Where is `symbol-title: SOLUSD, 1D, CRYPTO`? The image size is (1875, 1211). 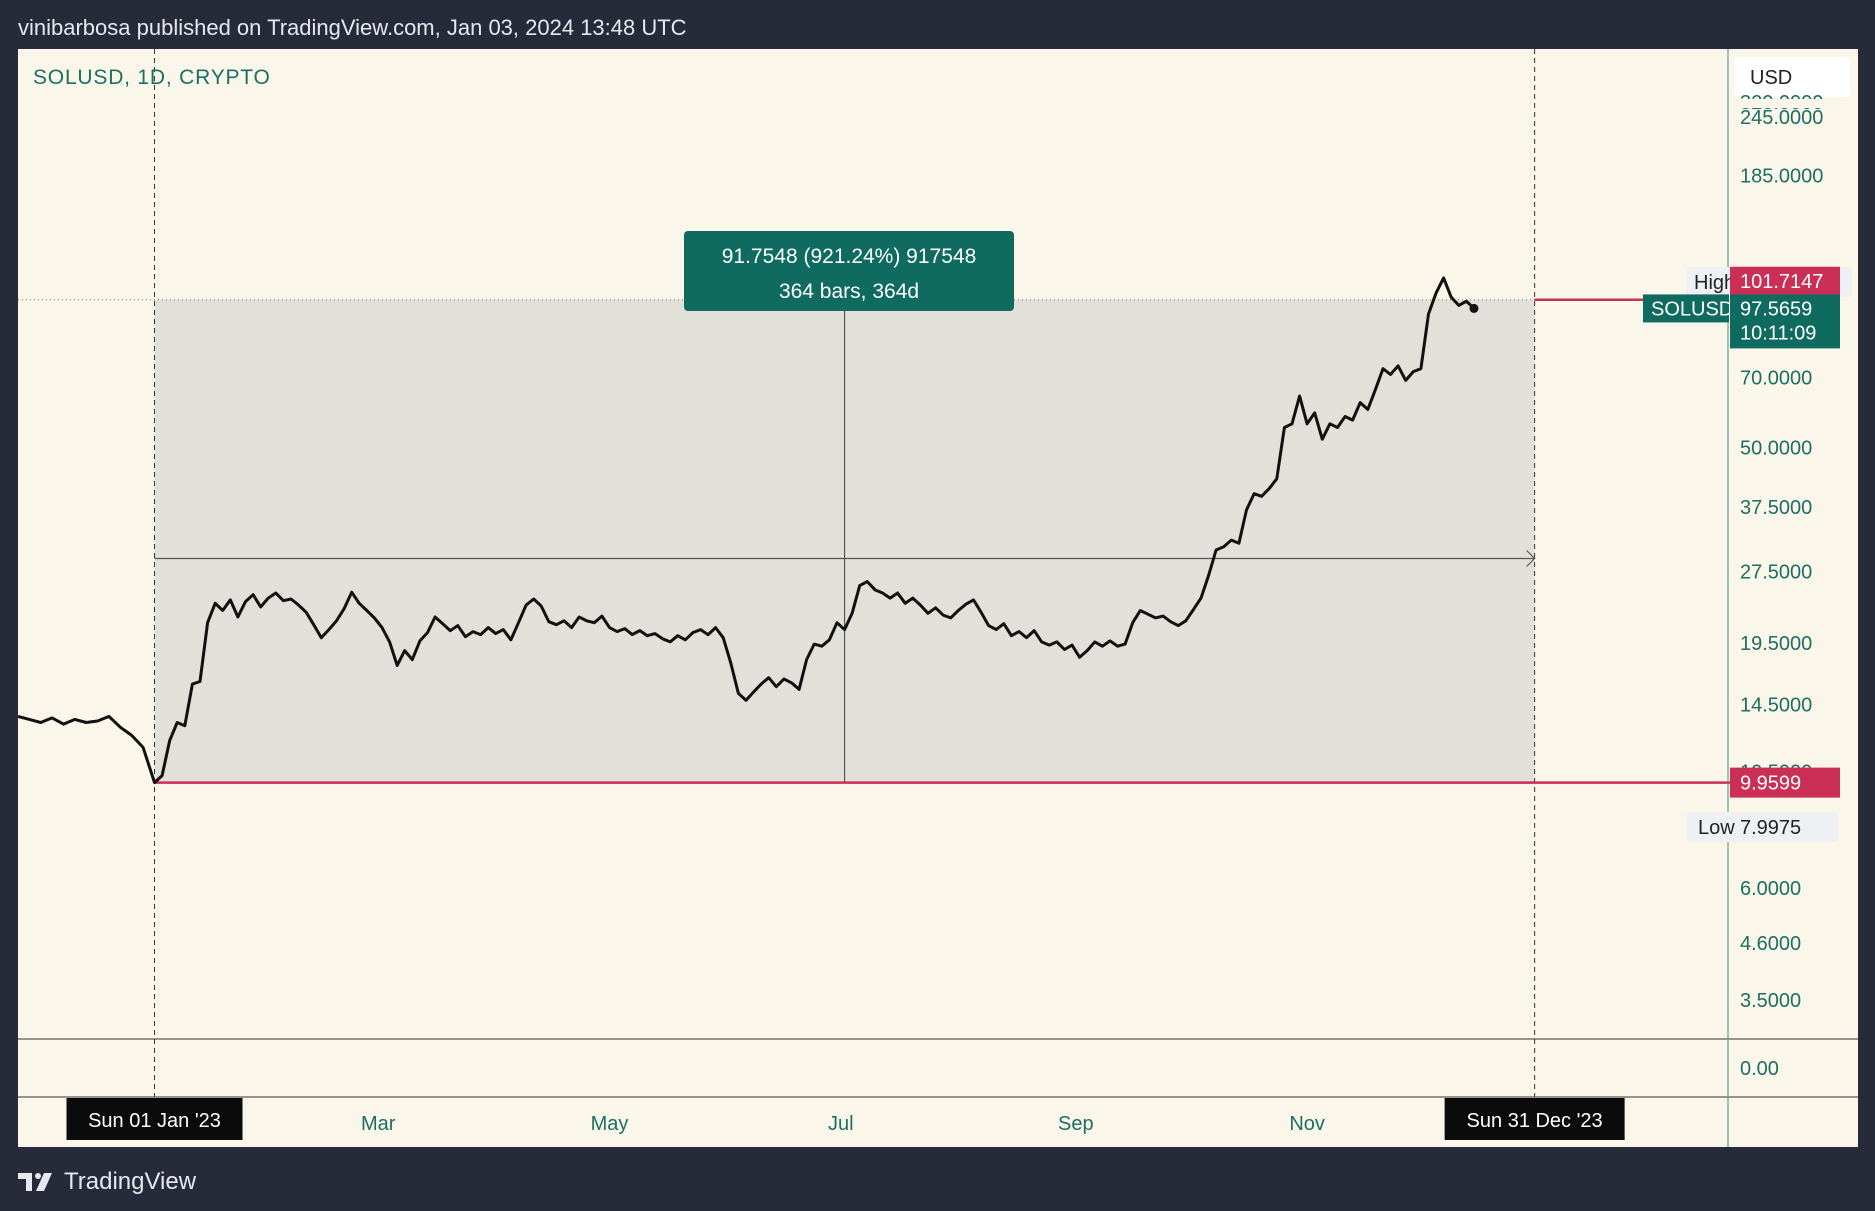
symbol-title: SOLUSD, 1D, CRYPTO is located at coordinates (152, 77).